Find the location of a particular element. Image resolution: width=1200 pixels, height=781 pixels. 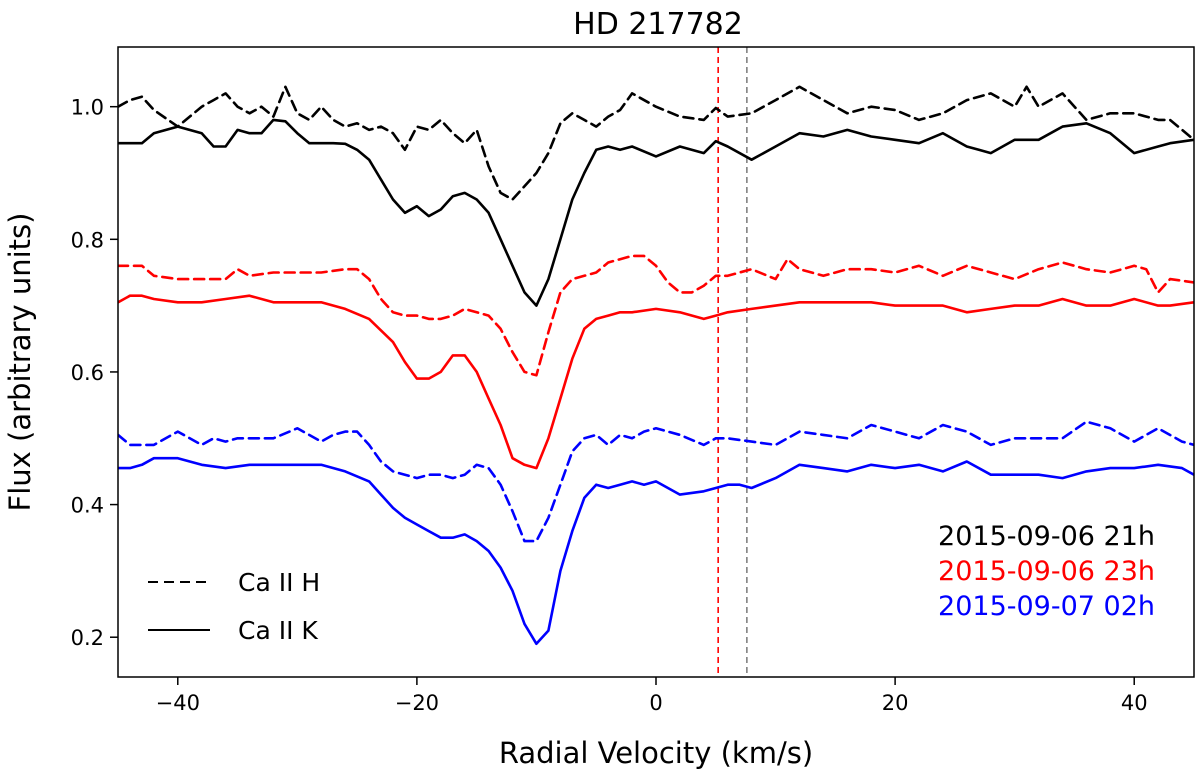

y-axis-label: Flux (arbitrary units) is located at coordinates (20, 362).